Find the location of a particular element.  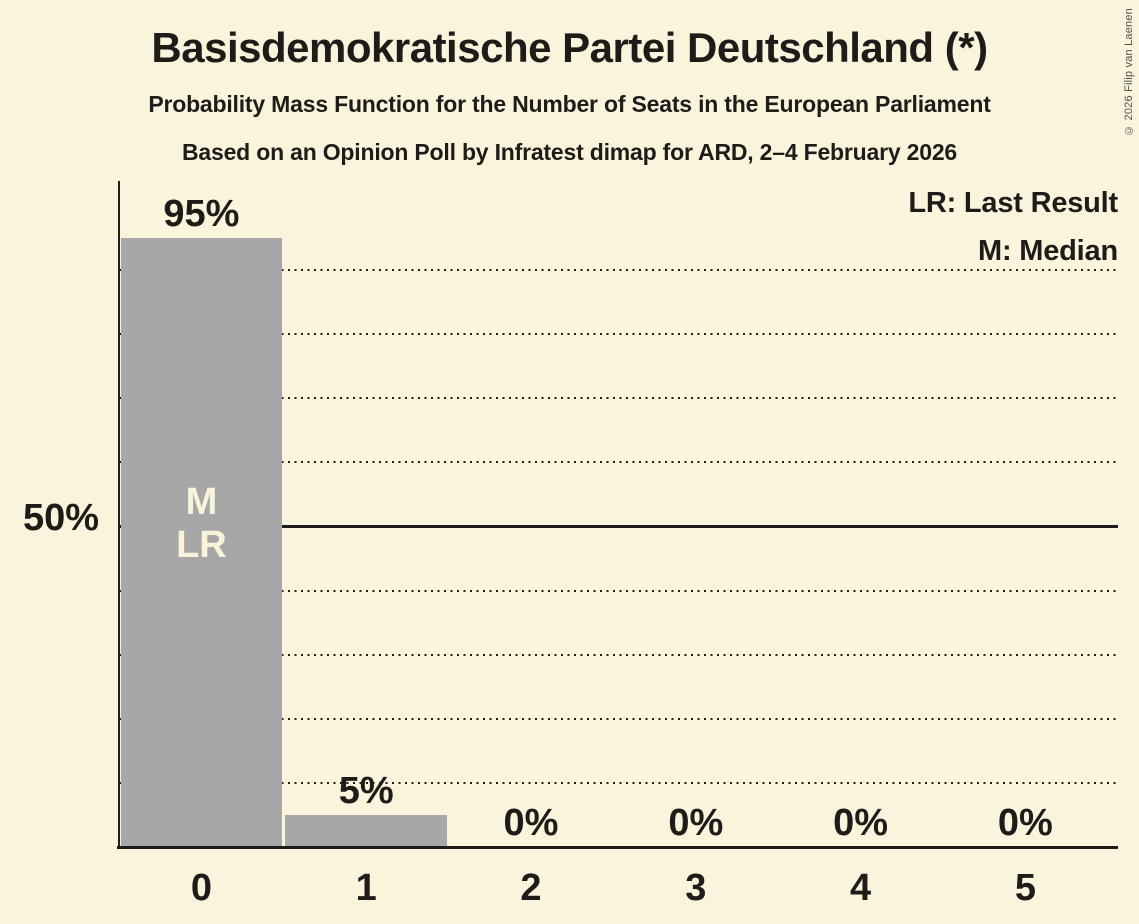

gridline-40pct is located at coordinates (618, 590).